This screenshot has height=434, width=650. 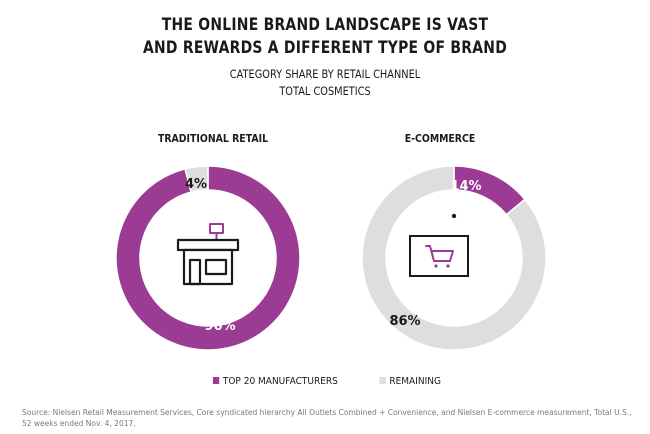 I want to click on chart-legend: TOP 20 MANUFACTURERS REMAINING, so click(x=325, y=381).